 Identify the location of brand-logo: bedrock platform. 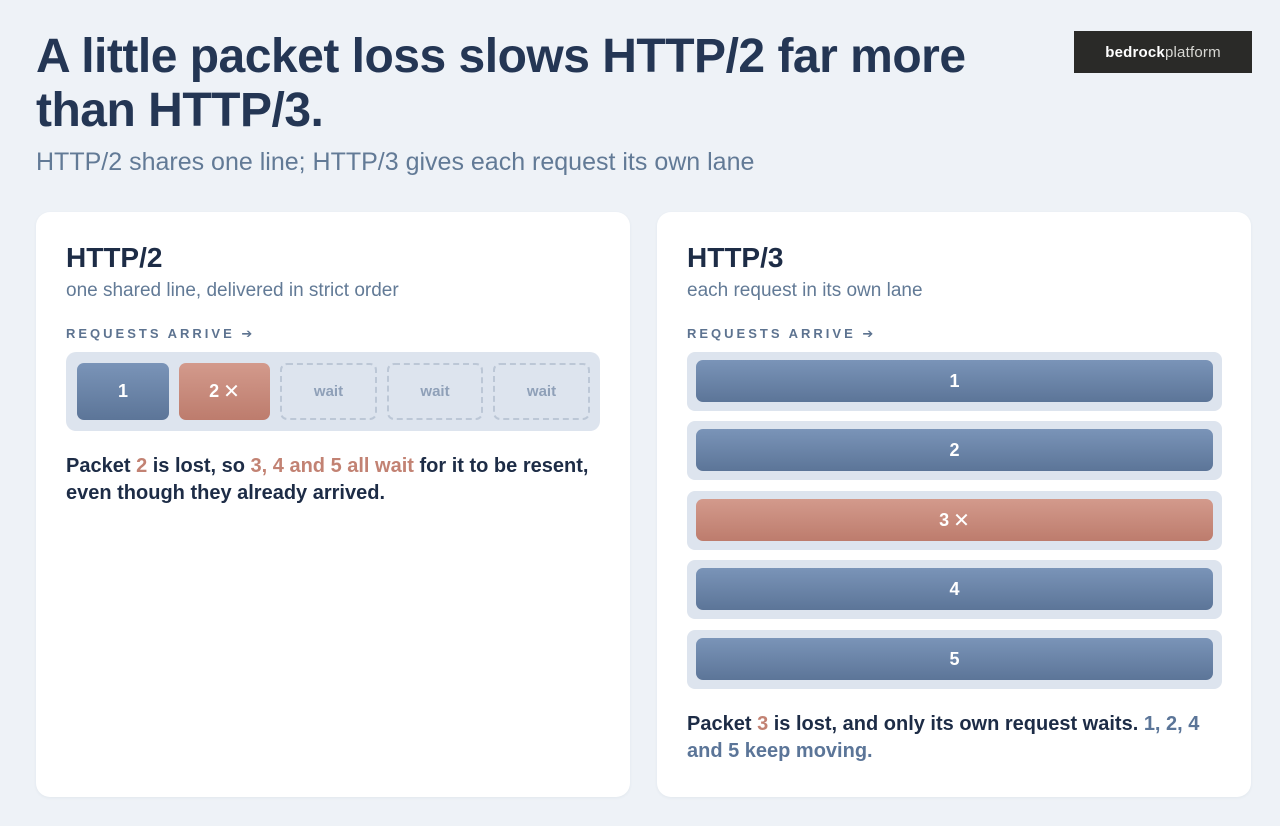
(1163, 52).